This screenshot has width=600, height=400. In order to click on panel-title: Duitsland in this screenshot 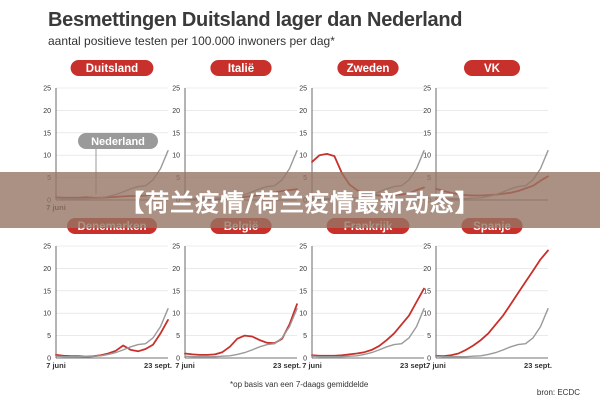, I will do `click(112, 69)`.